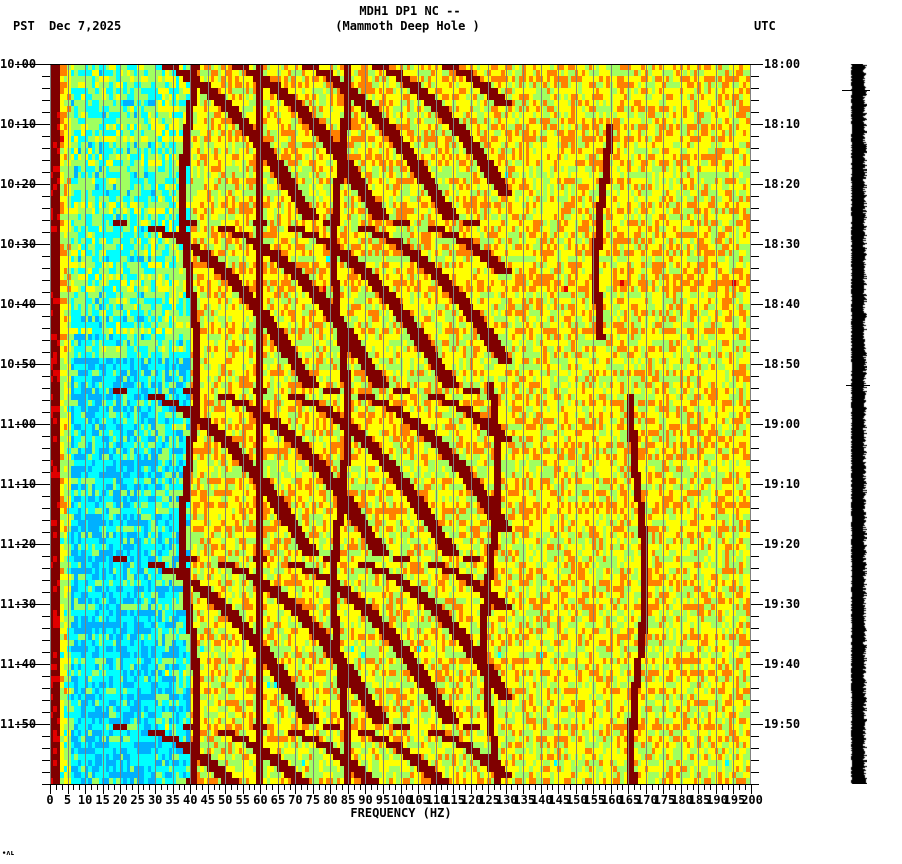  What do you see at coordinates (782, 64) in the screenshot?
I see `y-tick-right: 18:00` at bounding box center [782, 64].